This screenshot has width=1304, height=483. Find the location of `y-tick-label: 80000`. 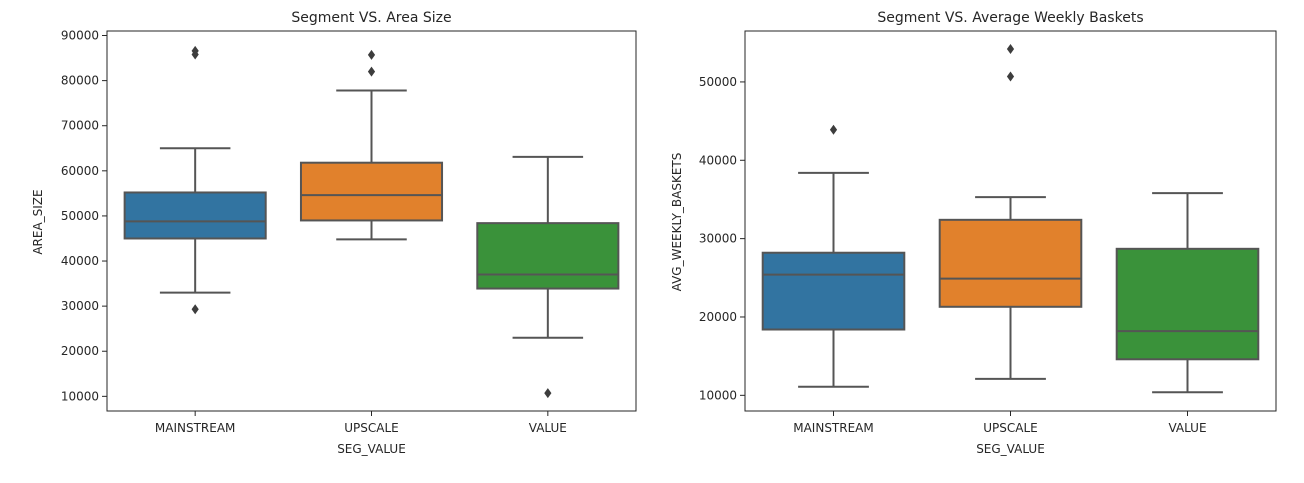

y-tick-label: 80000 is located at coordinates (80, 81).